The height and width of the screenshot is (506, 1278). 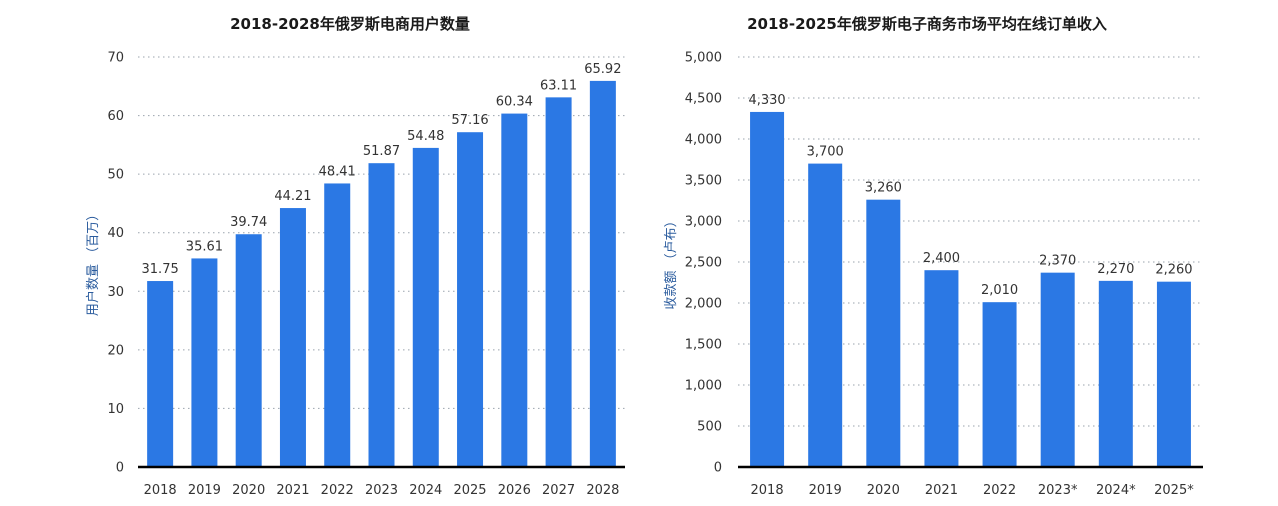 What do you see at coordinates (883, 490) in the screenshot?
I see `revenue-x-tick-label: 2020` at bounding box center [883, 490].